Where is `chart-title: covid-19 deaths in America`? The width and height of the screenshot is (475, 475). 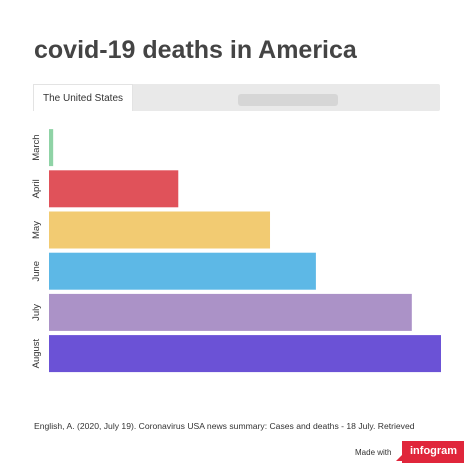
chart-title: covid-19 deaths in America is located at coordinates (195, 50).